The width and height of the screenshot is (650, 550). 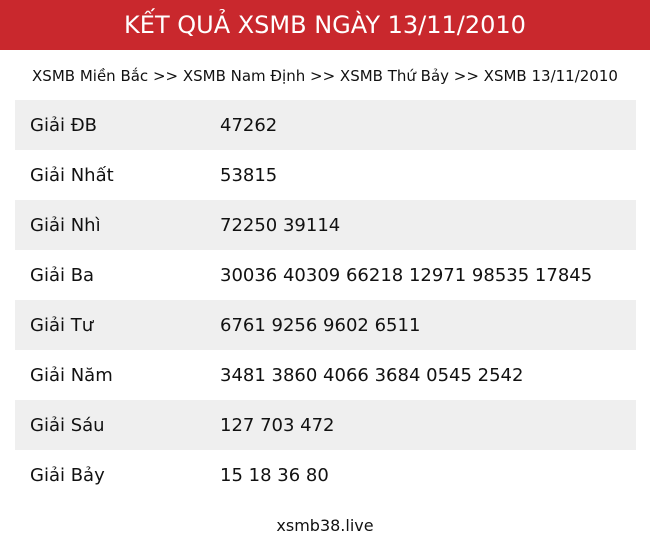 I want to click on page-header: KẾT QUẢ XSMB NGÀY 13/11/2010, so click(x=325, y=25).